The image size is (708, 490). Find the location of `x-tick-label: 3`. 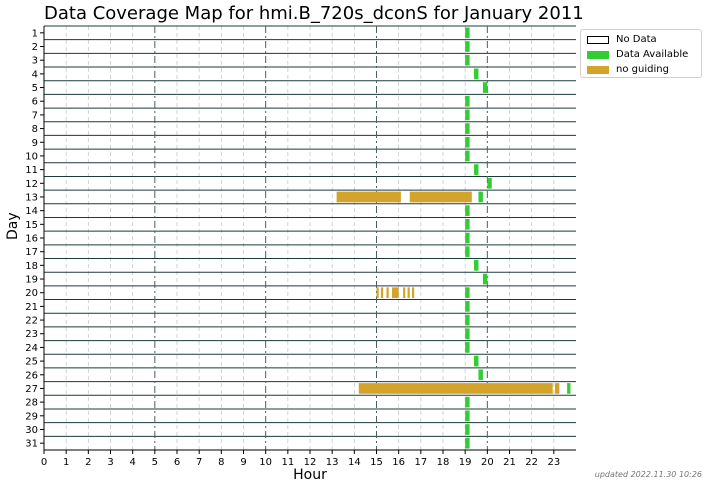

x-tick-label: 3 is located at coordinates (110, 462).